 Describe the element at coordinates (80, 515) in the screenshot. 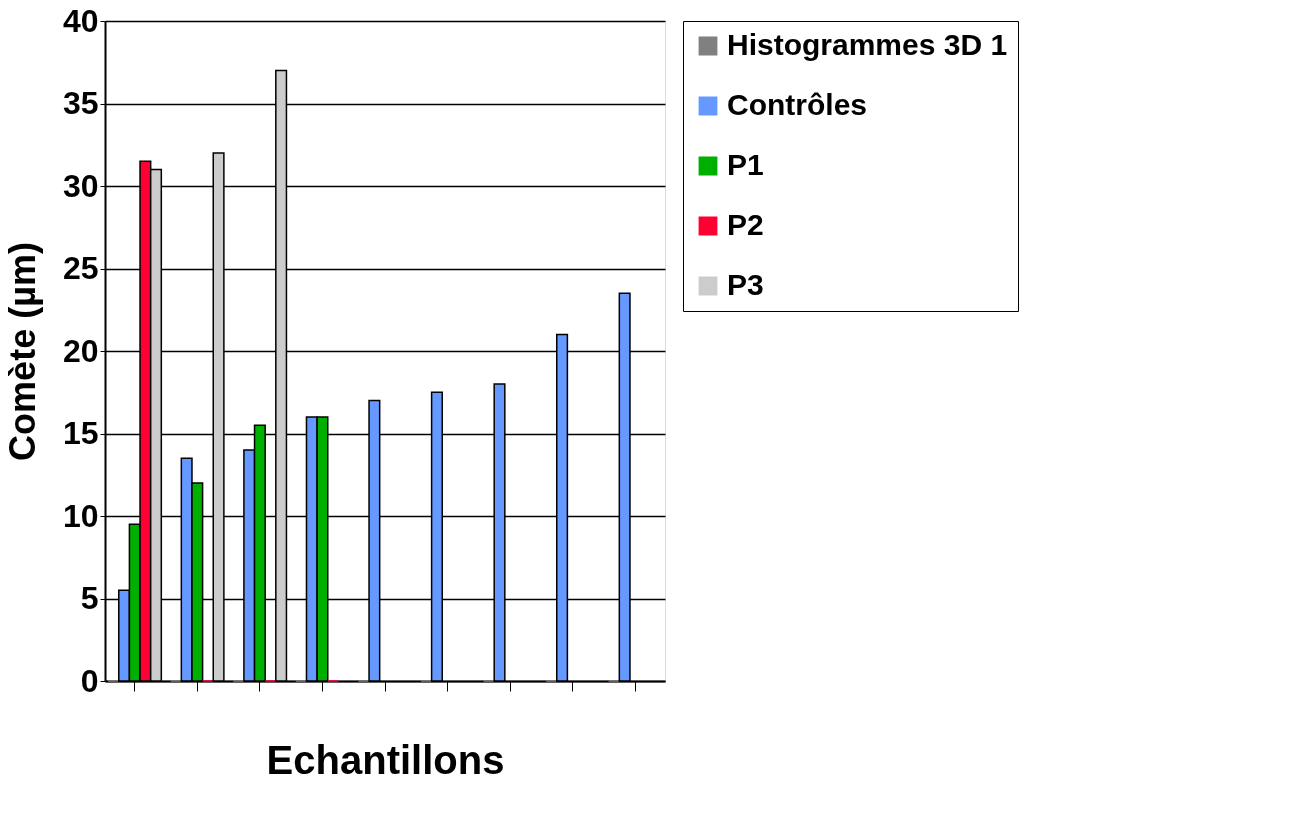

I see `y-tick-label: 10` at that location.